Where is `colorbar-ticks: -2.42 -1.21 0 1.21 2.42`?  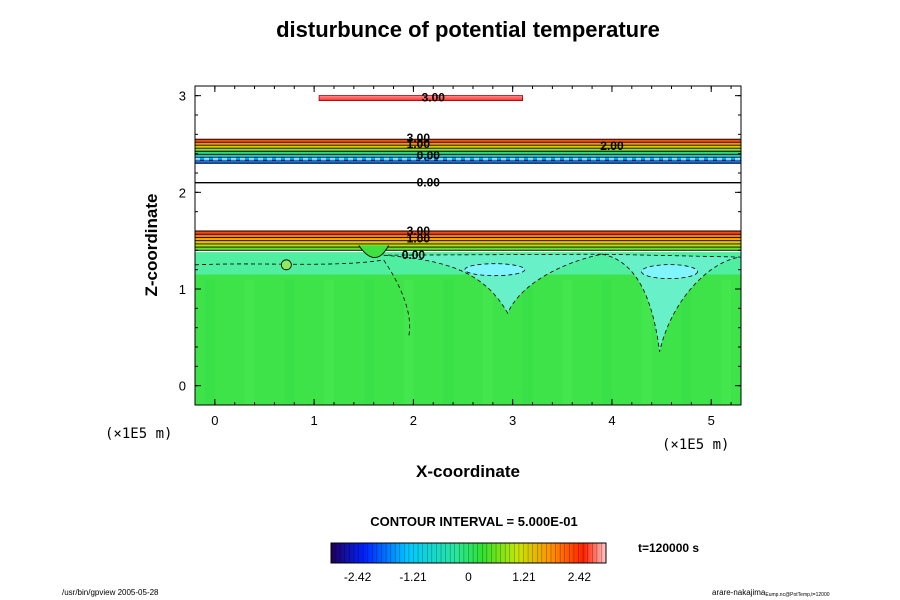
colorbar-ticks: -2.42 -1.21 0 1.21 2.42 is located at coordinates (468, 577).